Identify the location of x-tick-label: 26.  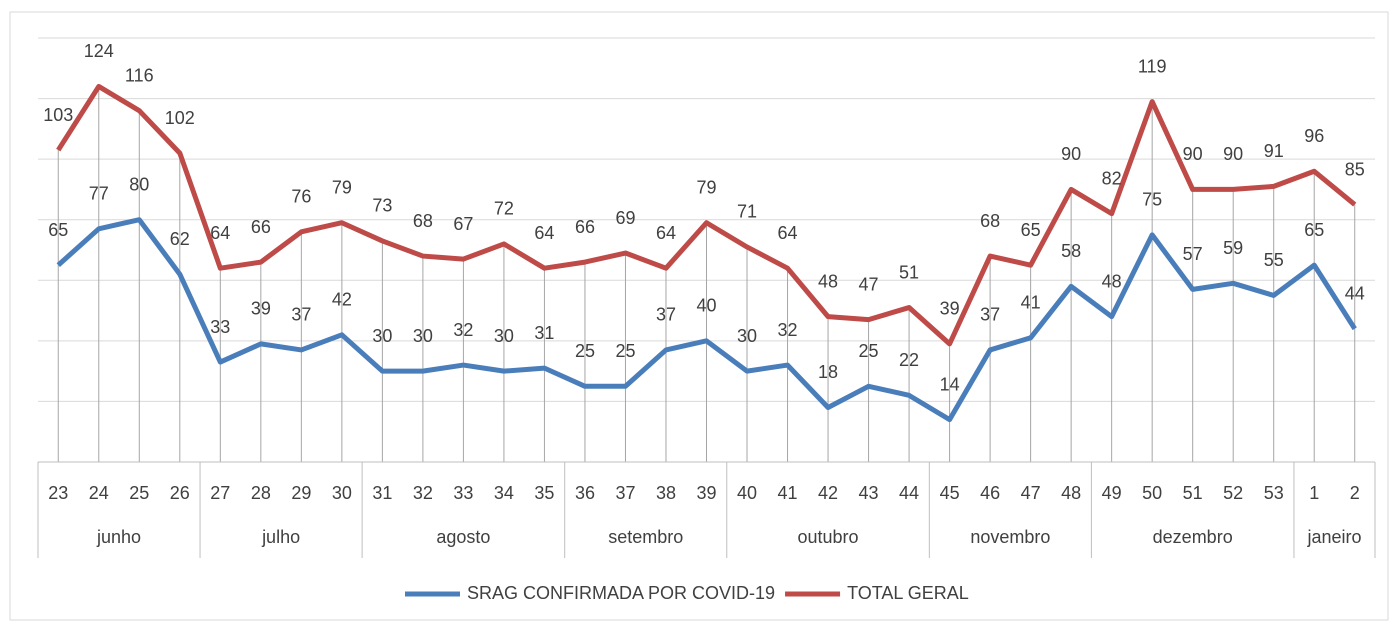
(180, 493).